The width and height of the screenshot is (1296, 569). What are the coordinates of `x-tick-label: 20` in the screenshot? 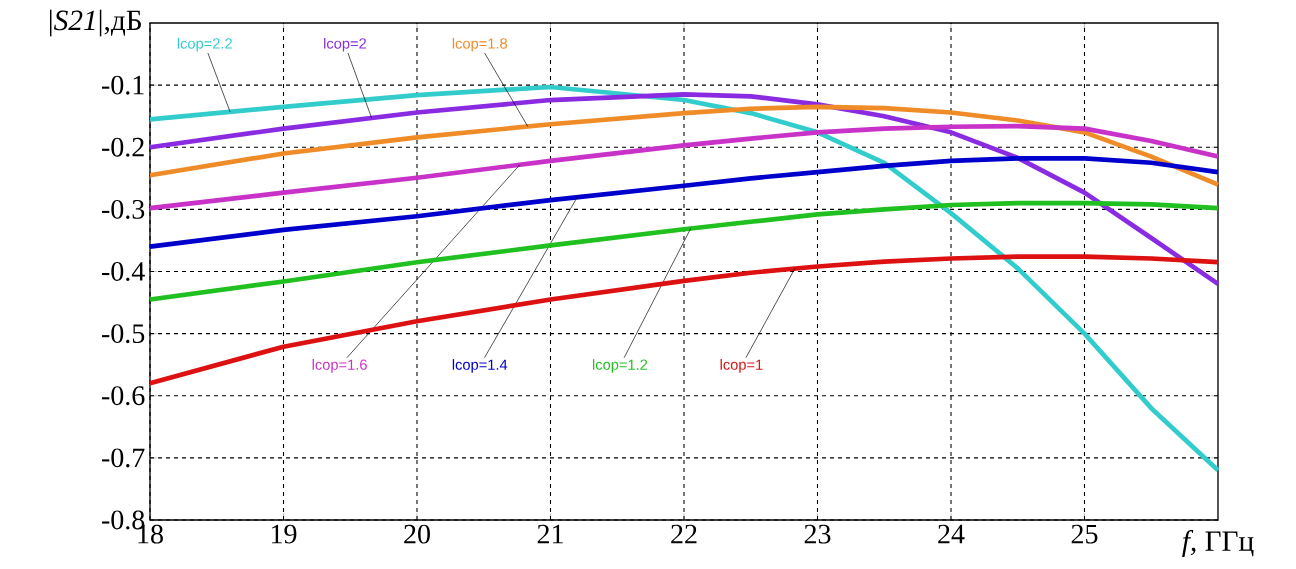 It's located at (417, 534).